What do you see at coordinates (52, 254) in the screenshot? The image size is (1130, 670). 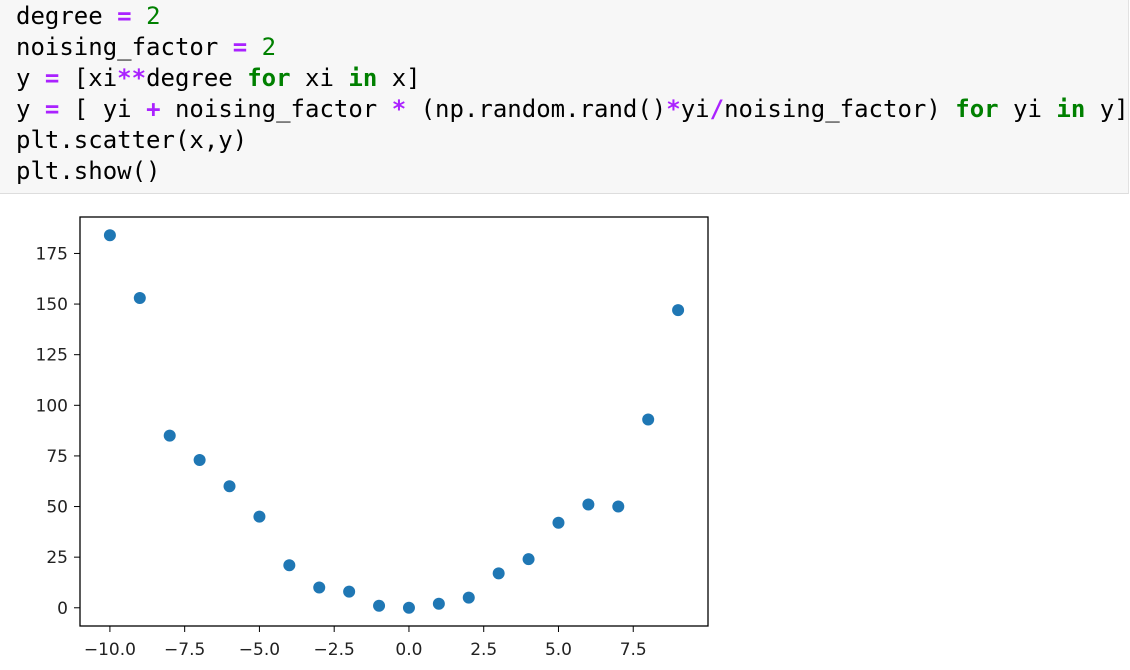 I see `y-tick-label: 175` at bounding box center [52, 254].